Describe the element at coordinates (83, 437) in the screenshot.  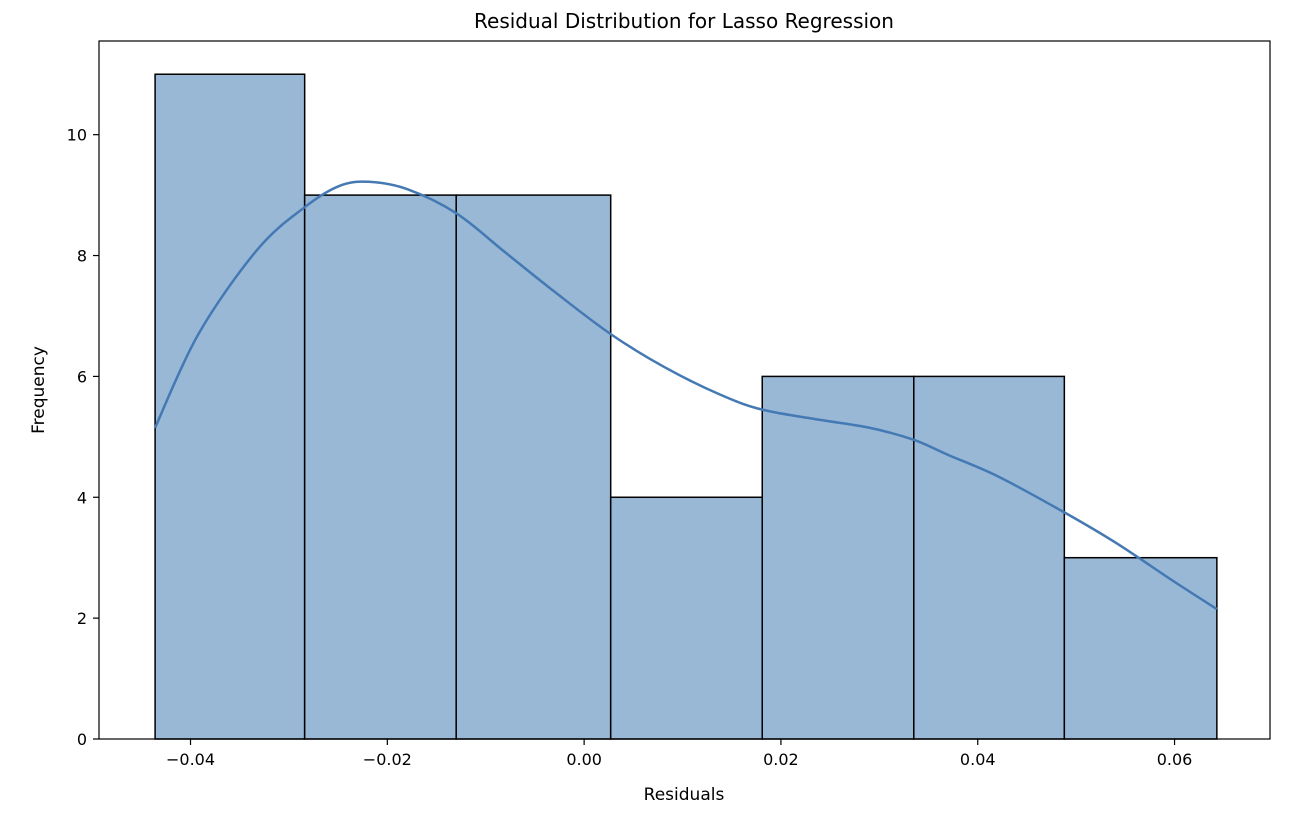
I see `y-axis-ticks: 0 2 4 6 8 10` at that location.